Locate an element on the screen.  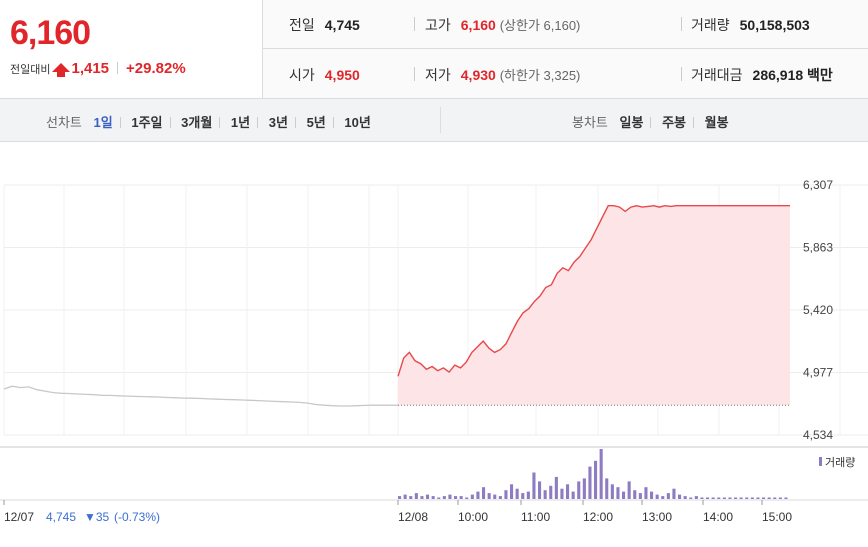
tab-1y: 1년 is located at coordinates (240, 122).